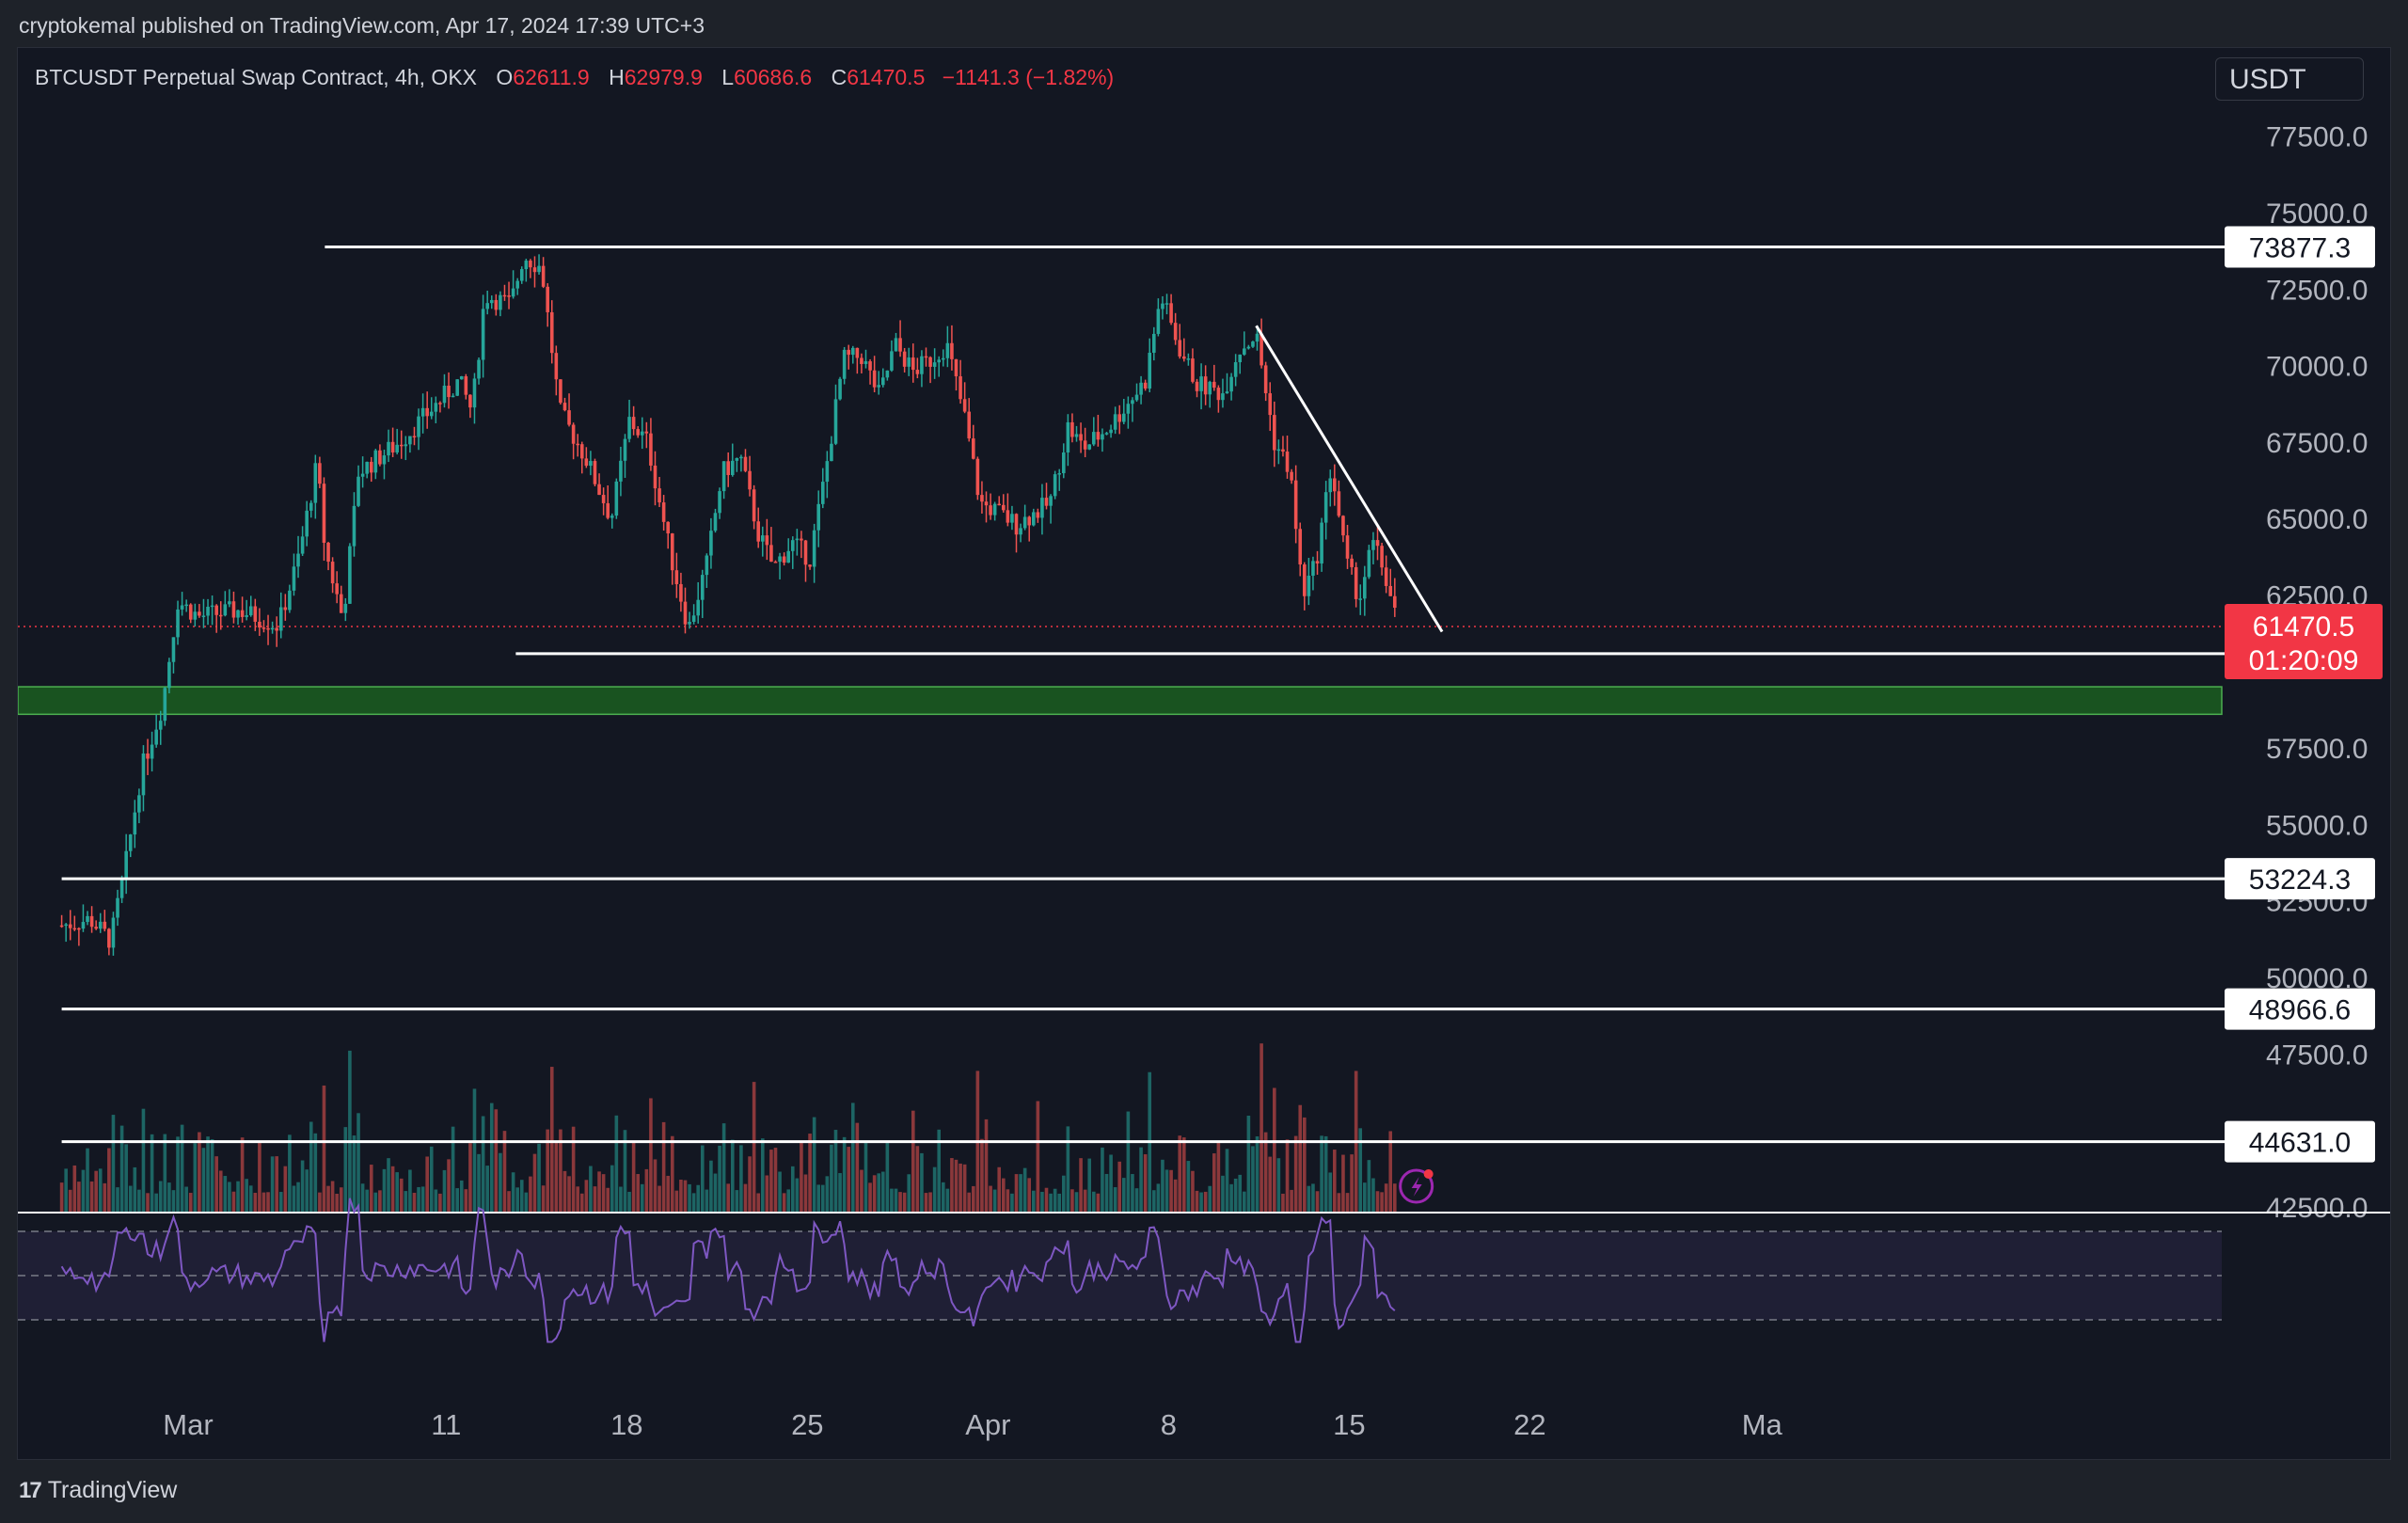 The height and width of the screenshot is (1523, 2408). What do you see at coordinates (2317, 825) in the screenshot?
I see `y-tick-label: 55000.0` at bounding box center [2317, 825].